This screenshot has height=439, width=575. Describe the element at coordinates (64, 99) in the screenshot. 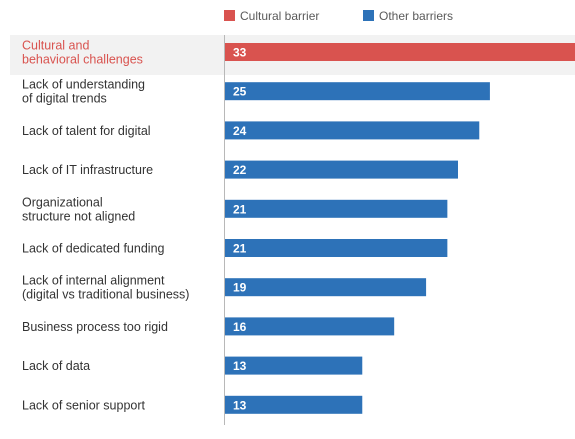

I see `category-label: of digital trends` at that location.